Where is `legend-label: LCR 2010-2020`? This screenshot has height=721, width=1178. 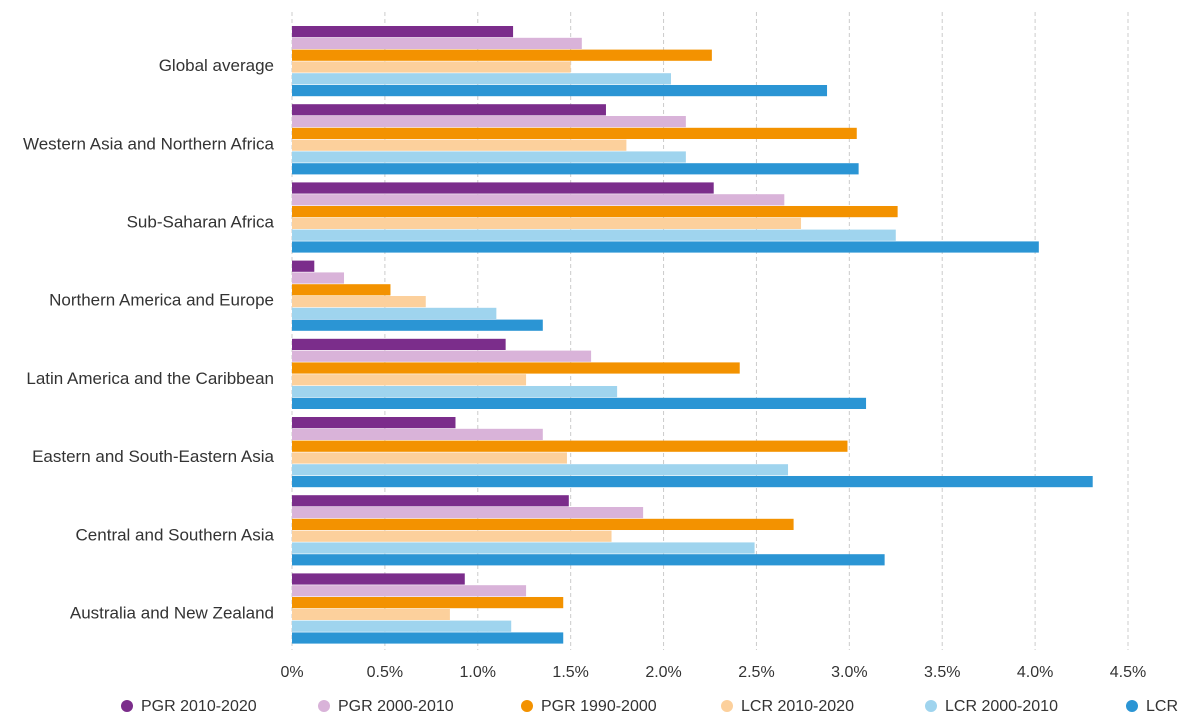
legend-label: LCR 2010-2020 is located at coordinates (797, 706).